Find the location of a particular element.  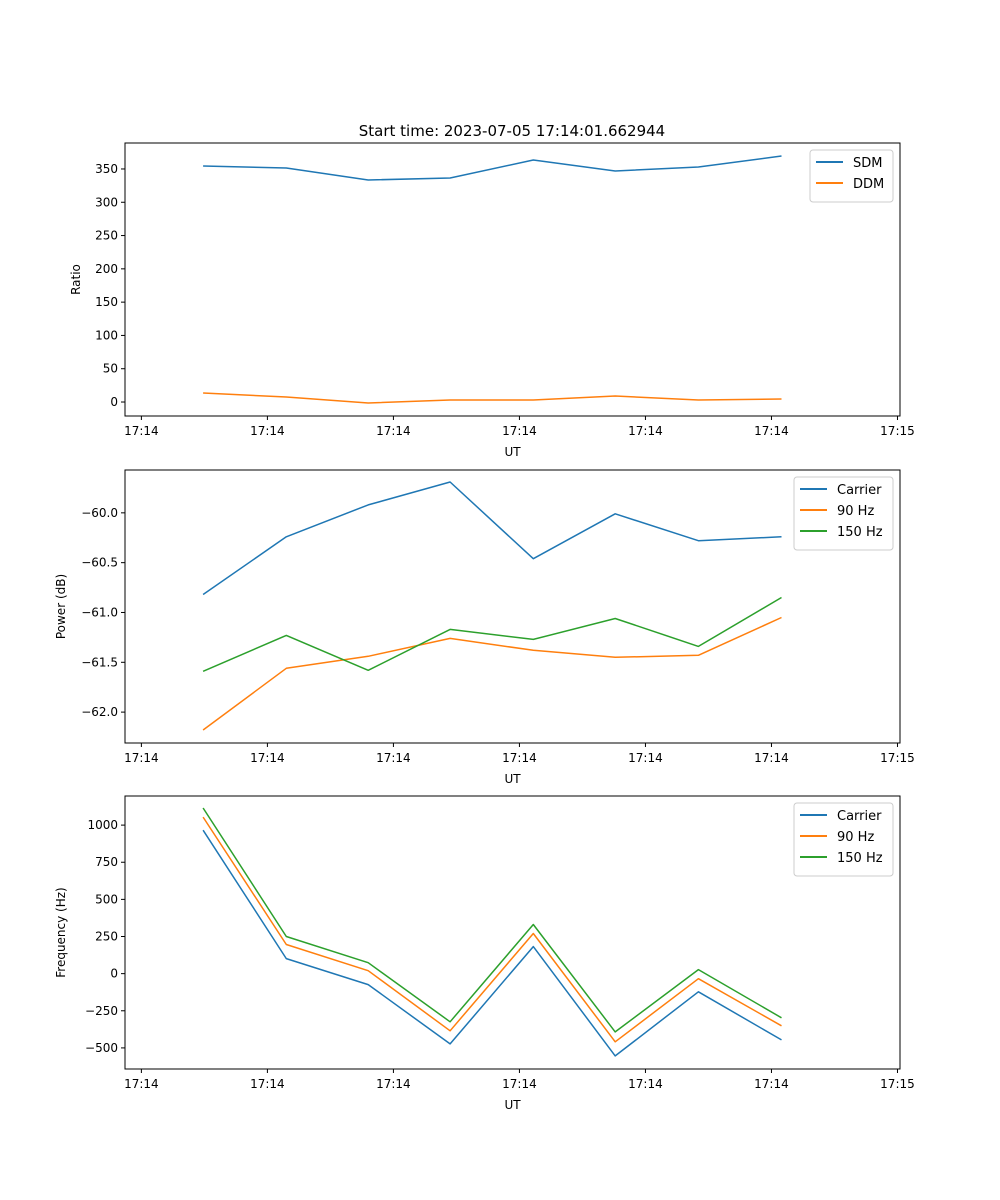

y-axis-label: Power (dB) is located at coordinates (61, 606).